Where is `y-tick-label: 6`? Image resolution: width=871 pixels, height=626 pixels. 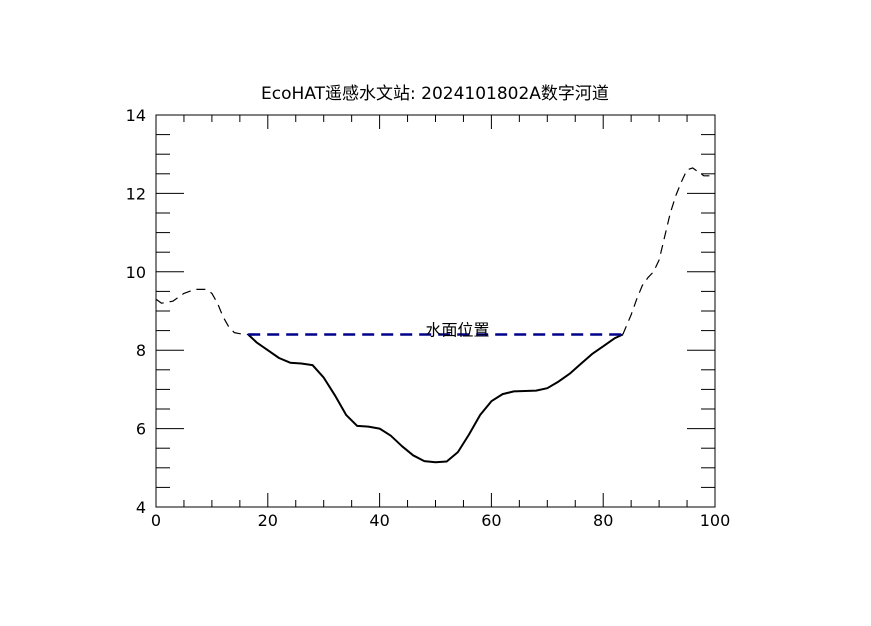
y-tick-label: 6 is located at coordinates (141, 429).